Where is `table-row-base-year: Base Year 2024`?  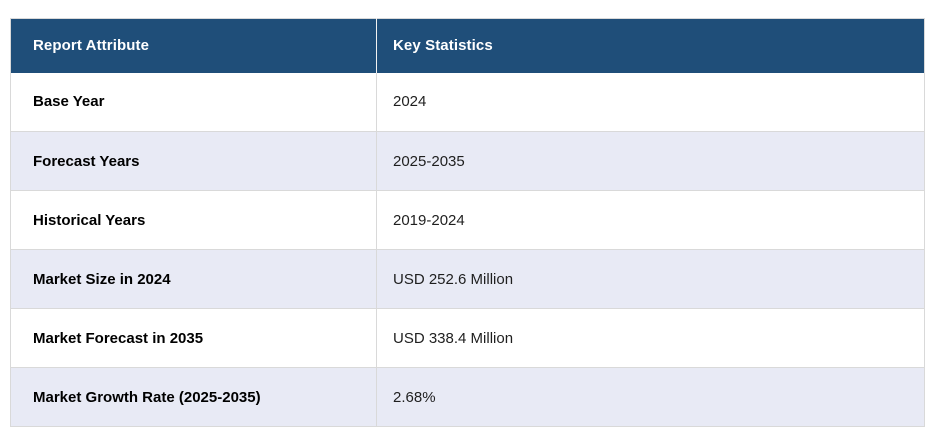 table-row-base-year: Base Year 2024 is located at coordinates (467, 102).